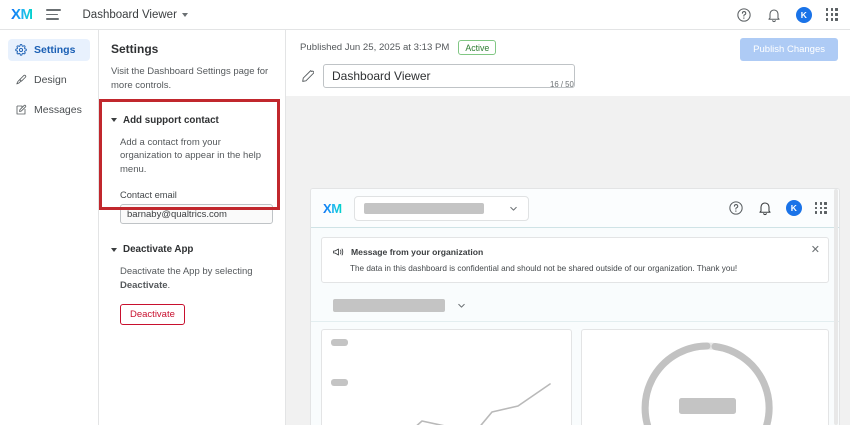  Describe the element at coordinates (58, 110) in the screenshot. I see `sidebar-item-messages-label: Messages` at that location.